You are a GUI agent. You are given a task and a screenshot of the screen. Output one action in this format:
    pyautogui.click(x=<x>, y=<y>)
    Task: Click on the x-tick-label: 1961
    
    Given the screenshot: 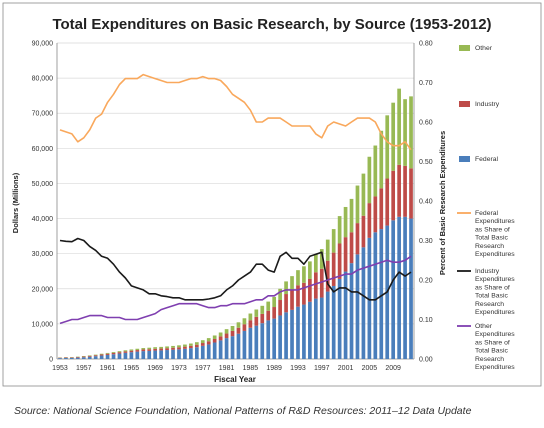 What is the action you would take?
    pyautogui.click(x=108, y=368)
    